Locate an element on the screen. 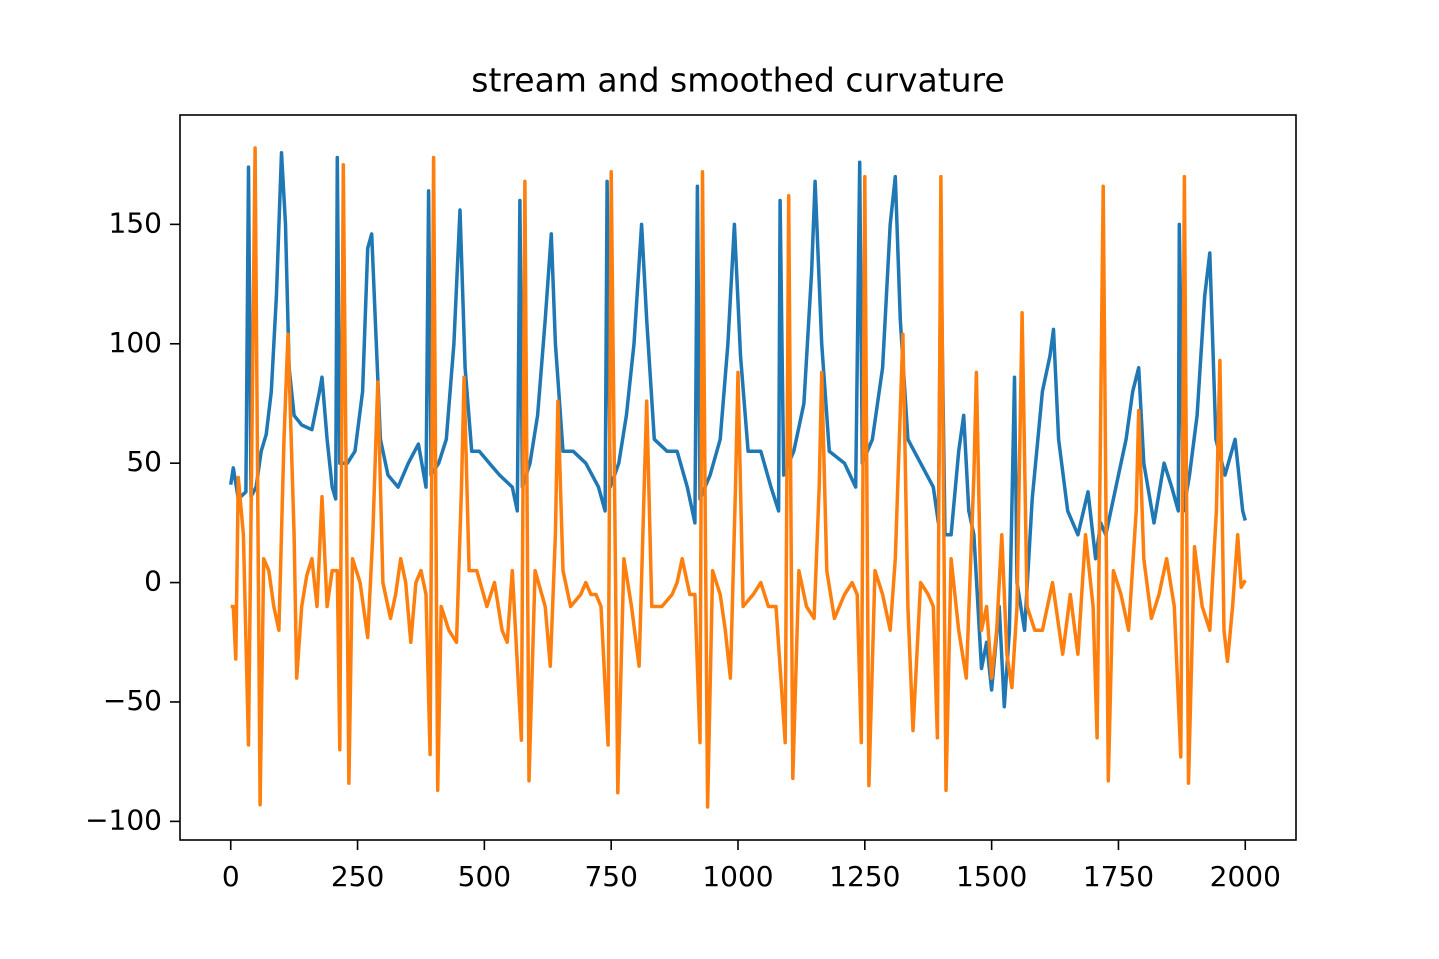 This screenshot has width=1439, height=959. x-tick-label: 750 is located at coordinates (610, 876).